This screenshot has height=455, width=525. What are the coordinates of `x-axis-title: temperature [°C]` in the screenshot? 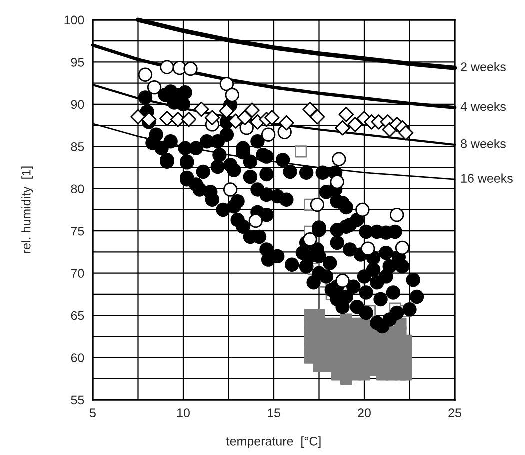 It's located at (273, 442).